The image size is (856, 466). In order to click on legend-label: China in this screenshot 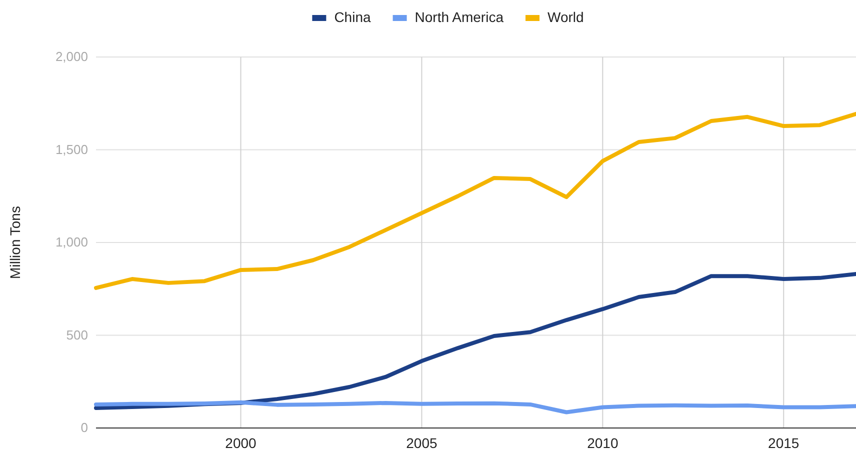, I will do `click(352, 17)`.